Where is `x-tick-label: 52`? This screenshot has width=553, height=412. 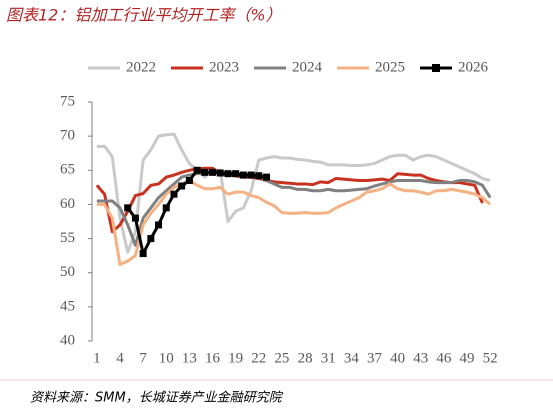 x-tick-label: 52 is located at coordinates (490, 358).